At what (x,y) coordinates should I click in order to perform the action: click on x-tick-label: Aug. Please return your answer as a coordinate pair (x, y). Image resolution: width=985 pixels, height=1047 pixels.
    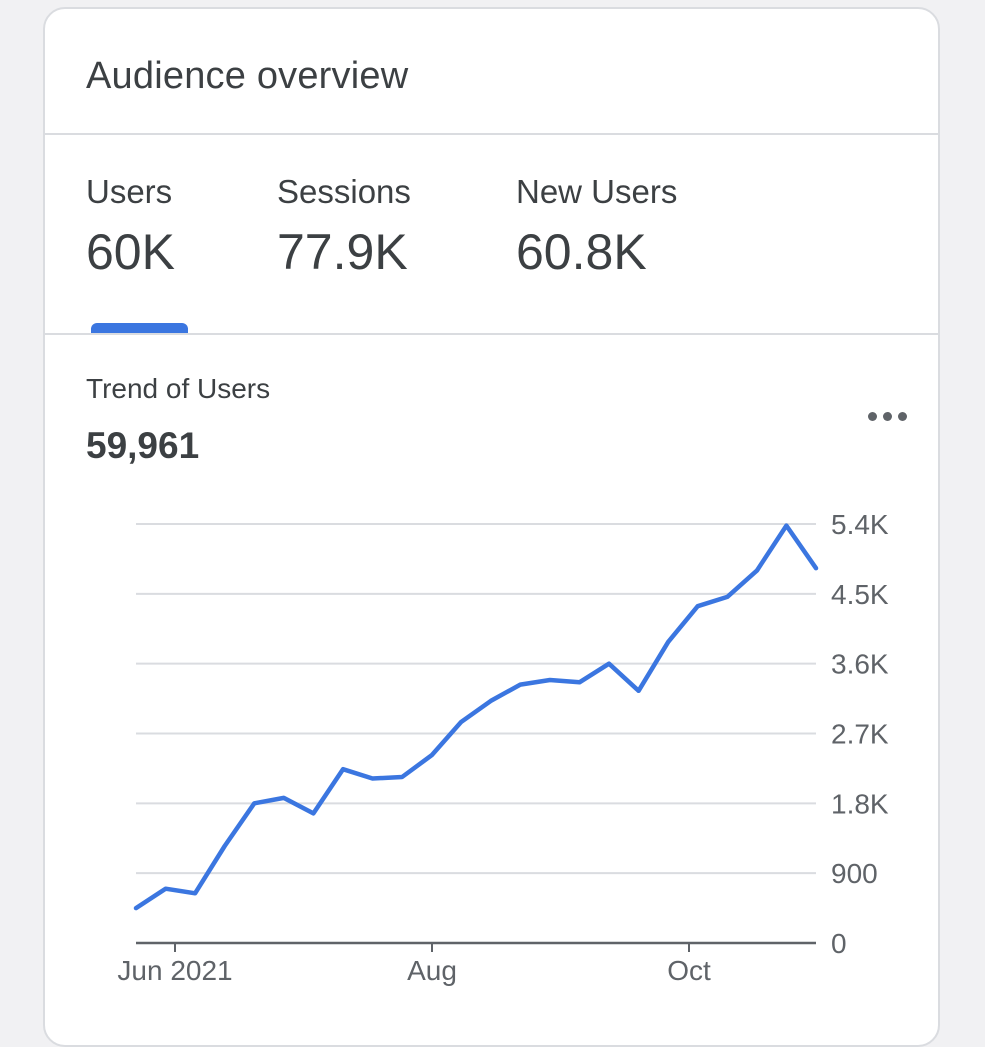
    Looking at the image, I should click on (432, 970).